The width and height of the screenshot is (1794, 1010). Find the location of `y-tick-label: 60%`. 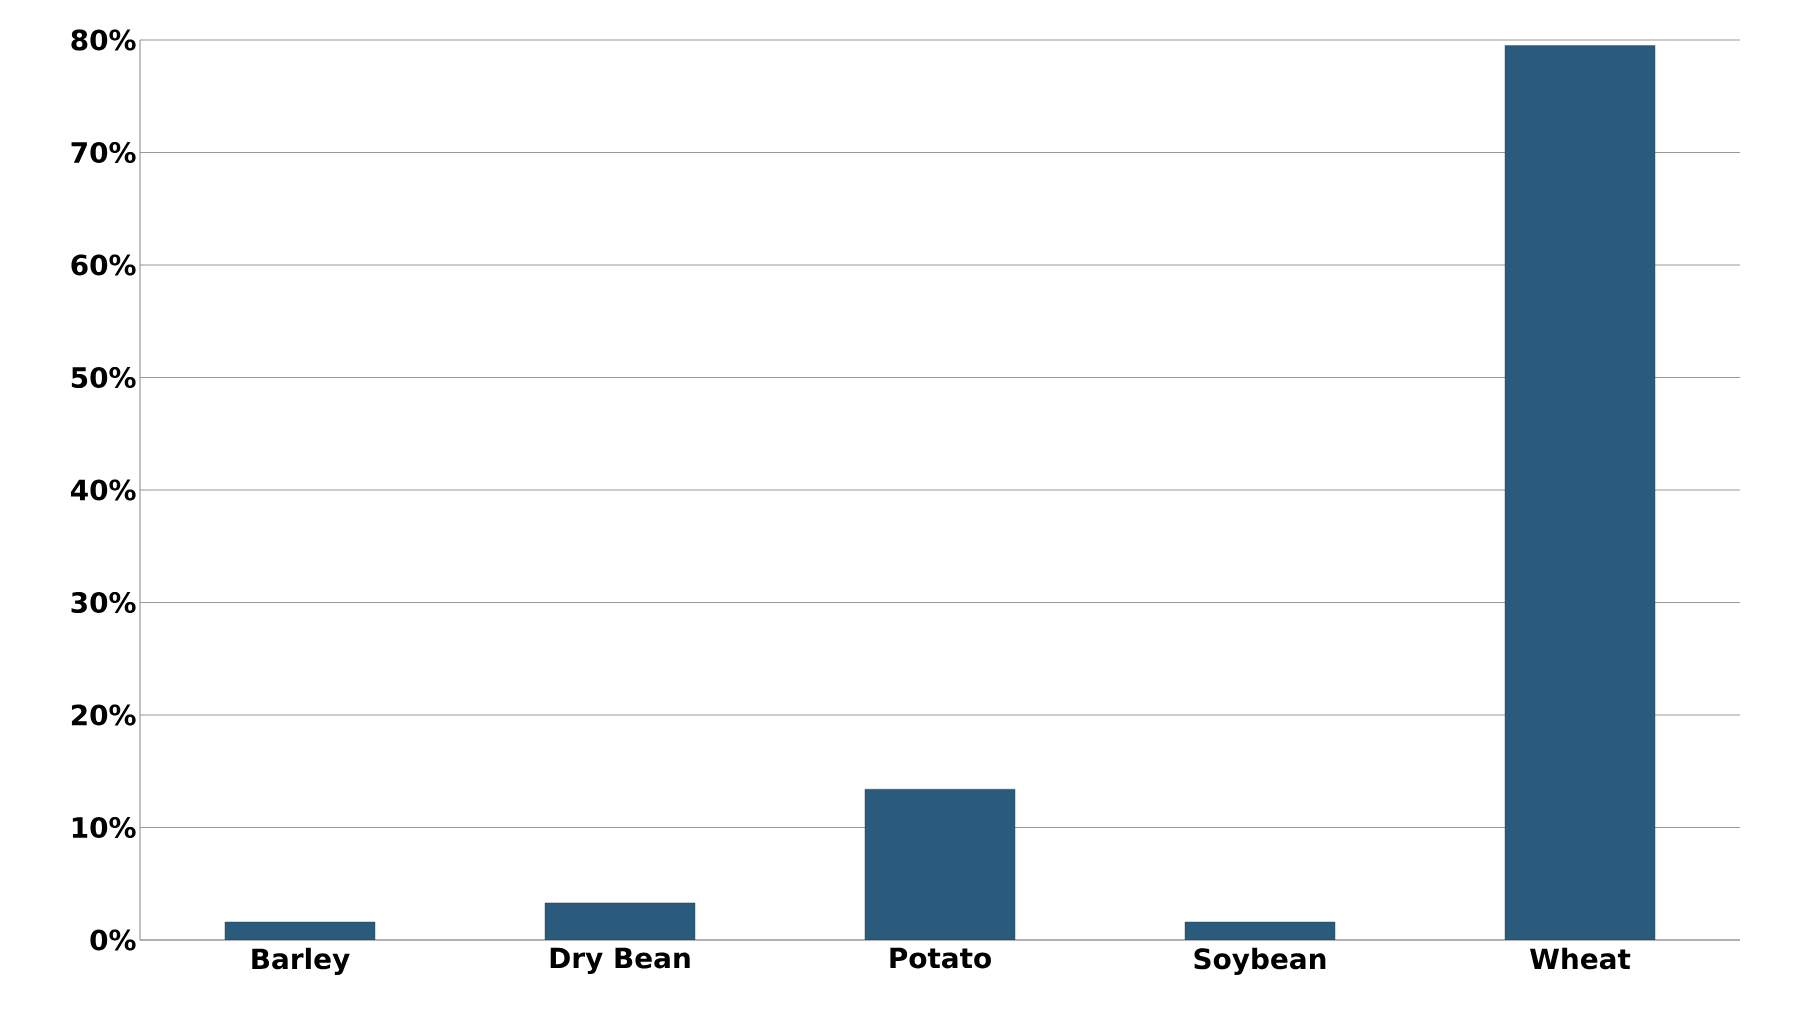

y-tick-label: 60% is located at coordinates (103, 265).